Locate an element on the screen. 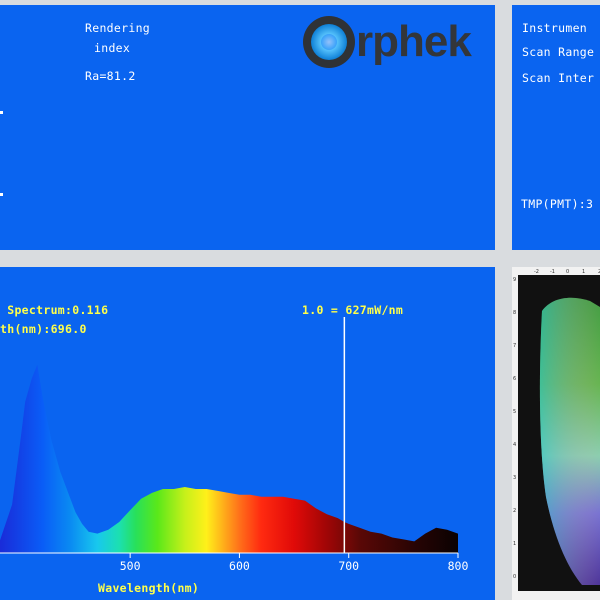  x-tick-label: 600 is located at coordinates (239, 566).